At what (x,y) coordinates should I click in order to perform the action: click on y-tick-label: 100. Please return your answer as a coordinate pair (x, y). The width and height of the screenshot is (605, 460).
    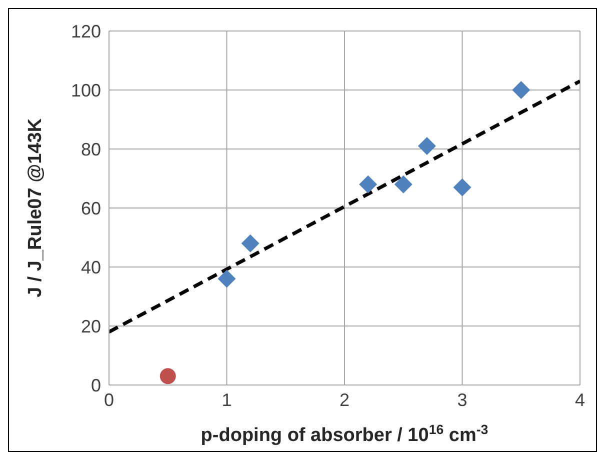
    Looking at the image, I should click on (85, 90).